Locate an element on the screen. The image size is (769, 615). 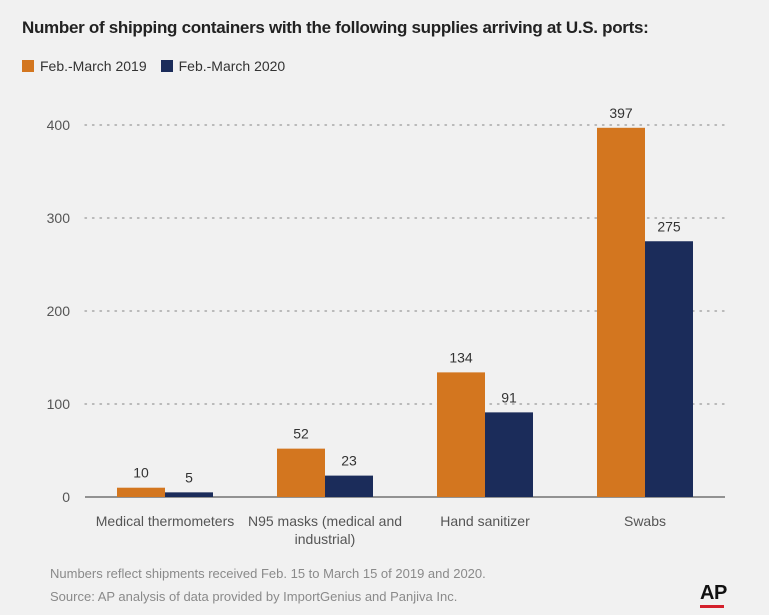
y-tick-label: 200 is located at coordinates (59, 311).